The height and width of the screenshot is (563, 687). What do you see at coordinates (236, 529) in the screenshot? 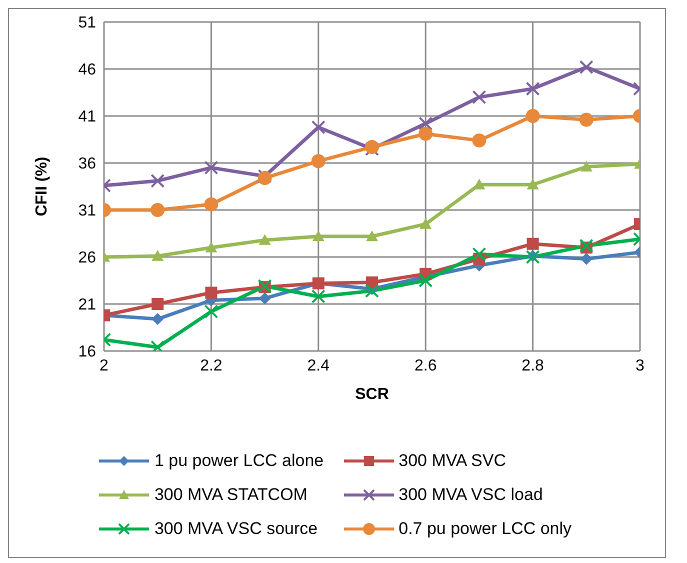
I see `legend-label: 300 MVA VSC source` at bounding box center [236, 529].